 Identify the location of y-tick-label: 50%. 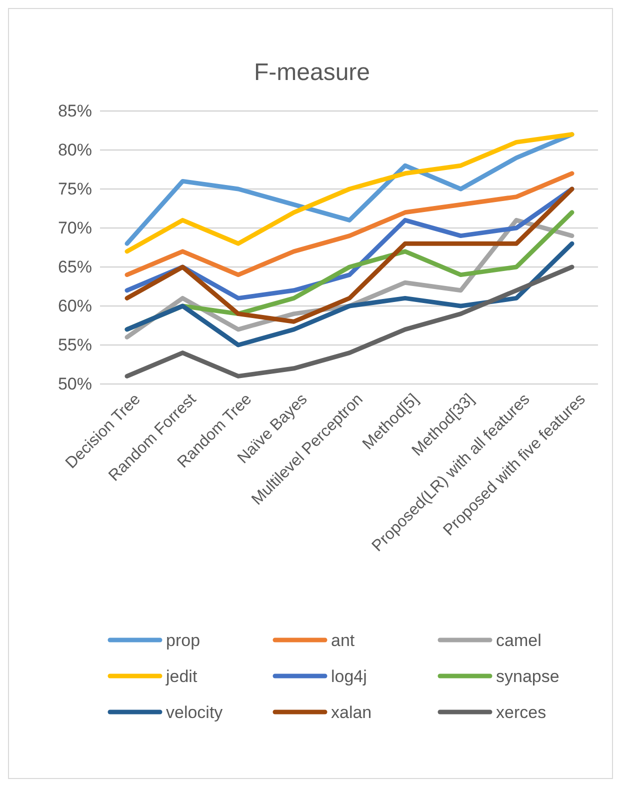
(75, 384).